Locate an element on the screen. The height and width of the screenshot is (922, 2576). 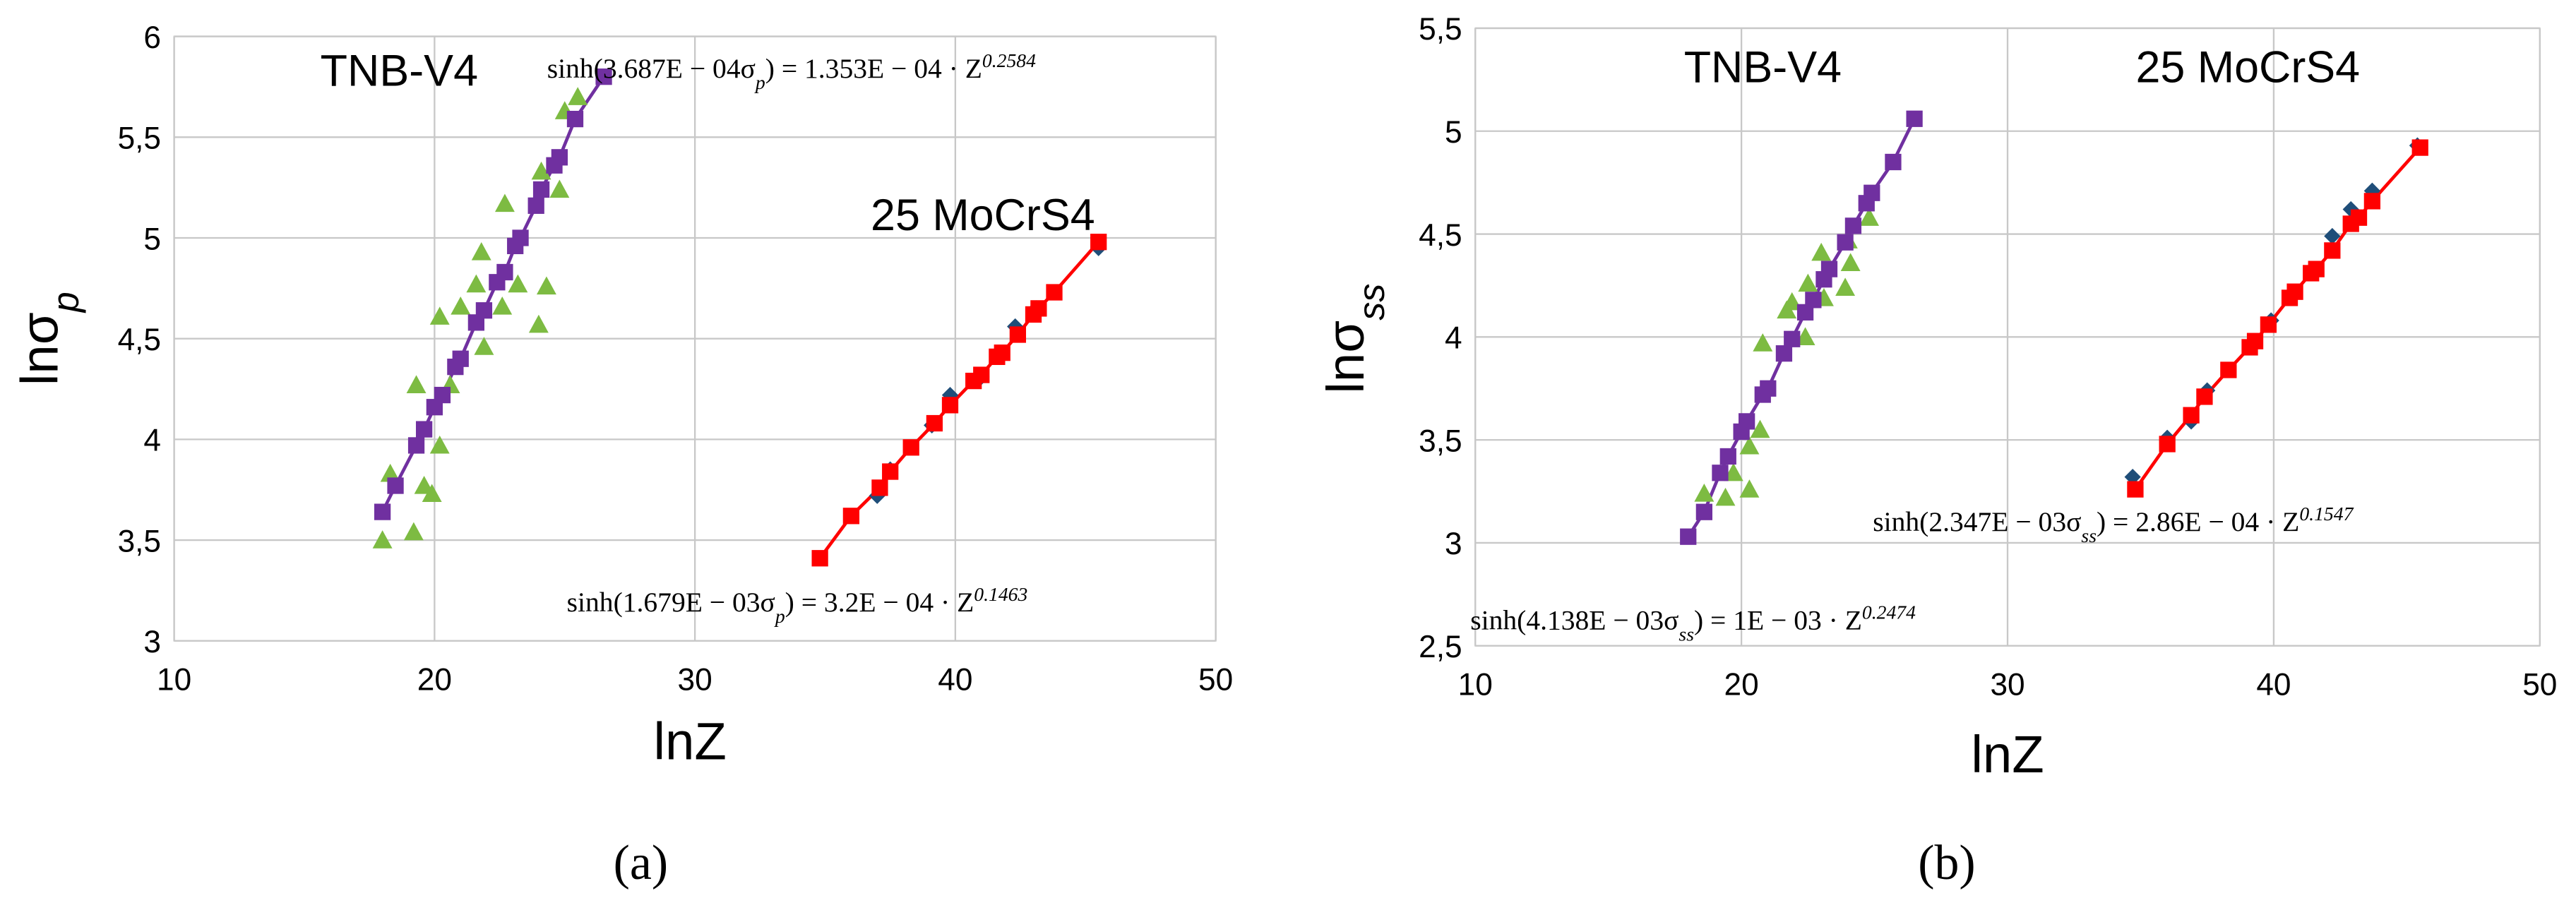
caption: (b) is located at coordinates (1946, 863).